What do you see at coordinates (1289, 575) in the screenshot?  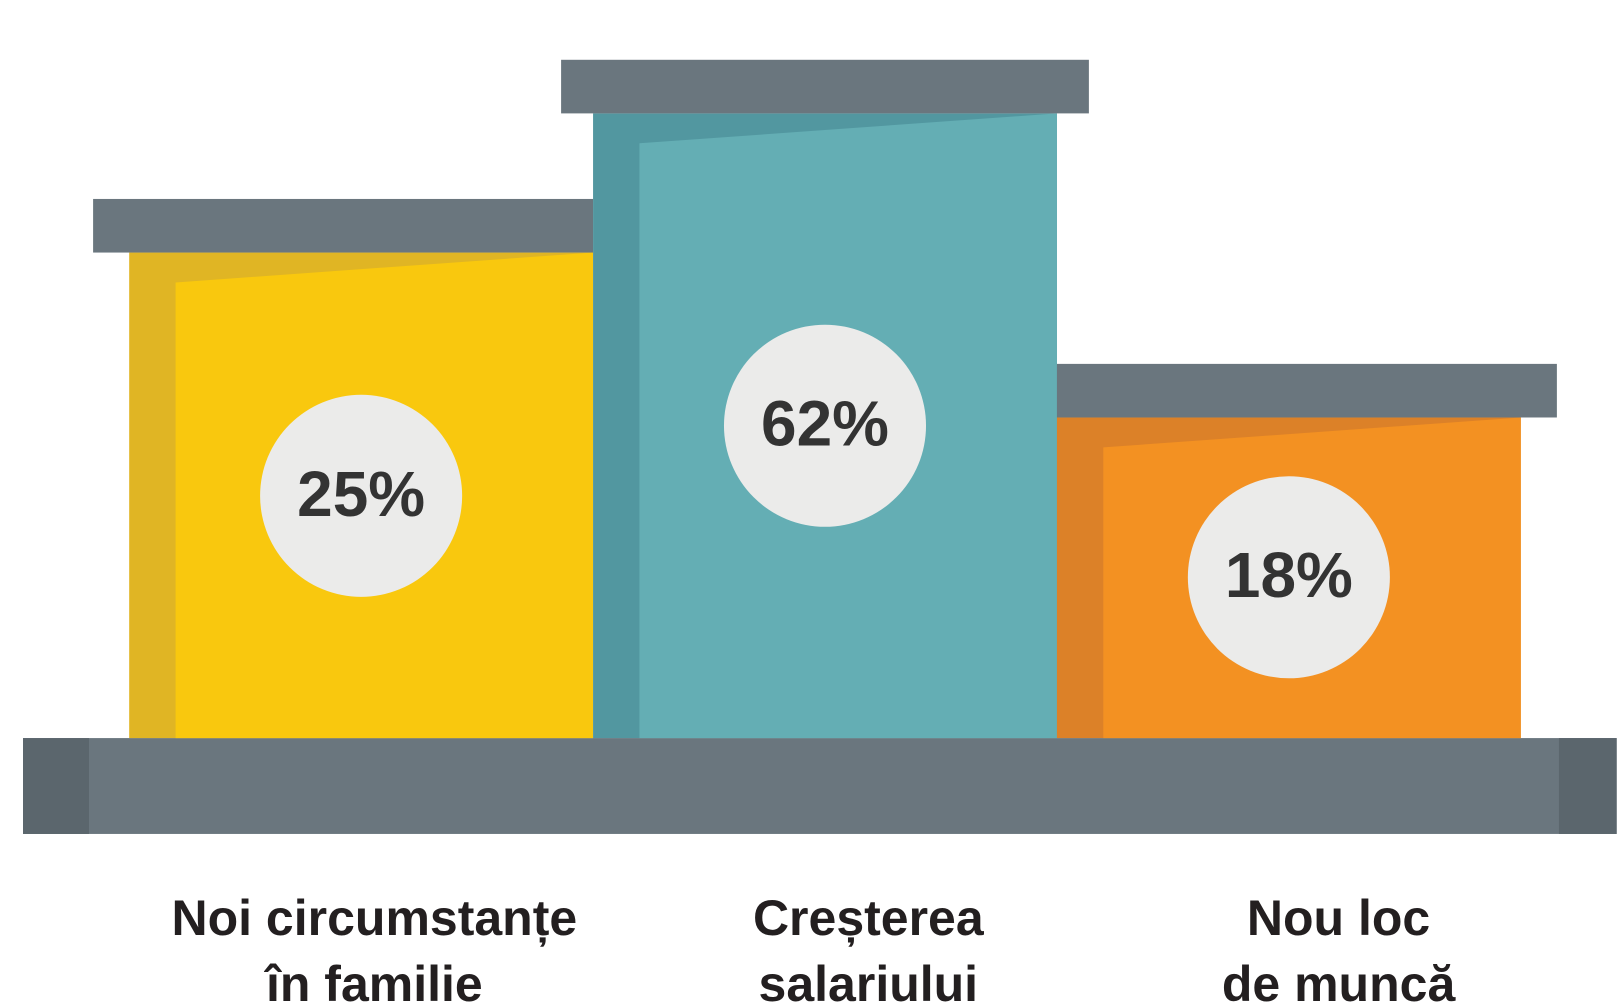 I see `value-label: 18%` at bounding box center [1289, 575].